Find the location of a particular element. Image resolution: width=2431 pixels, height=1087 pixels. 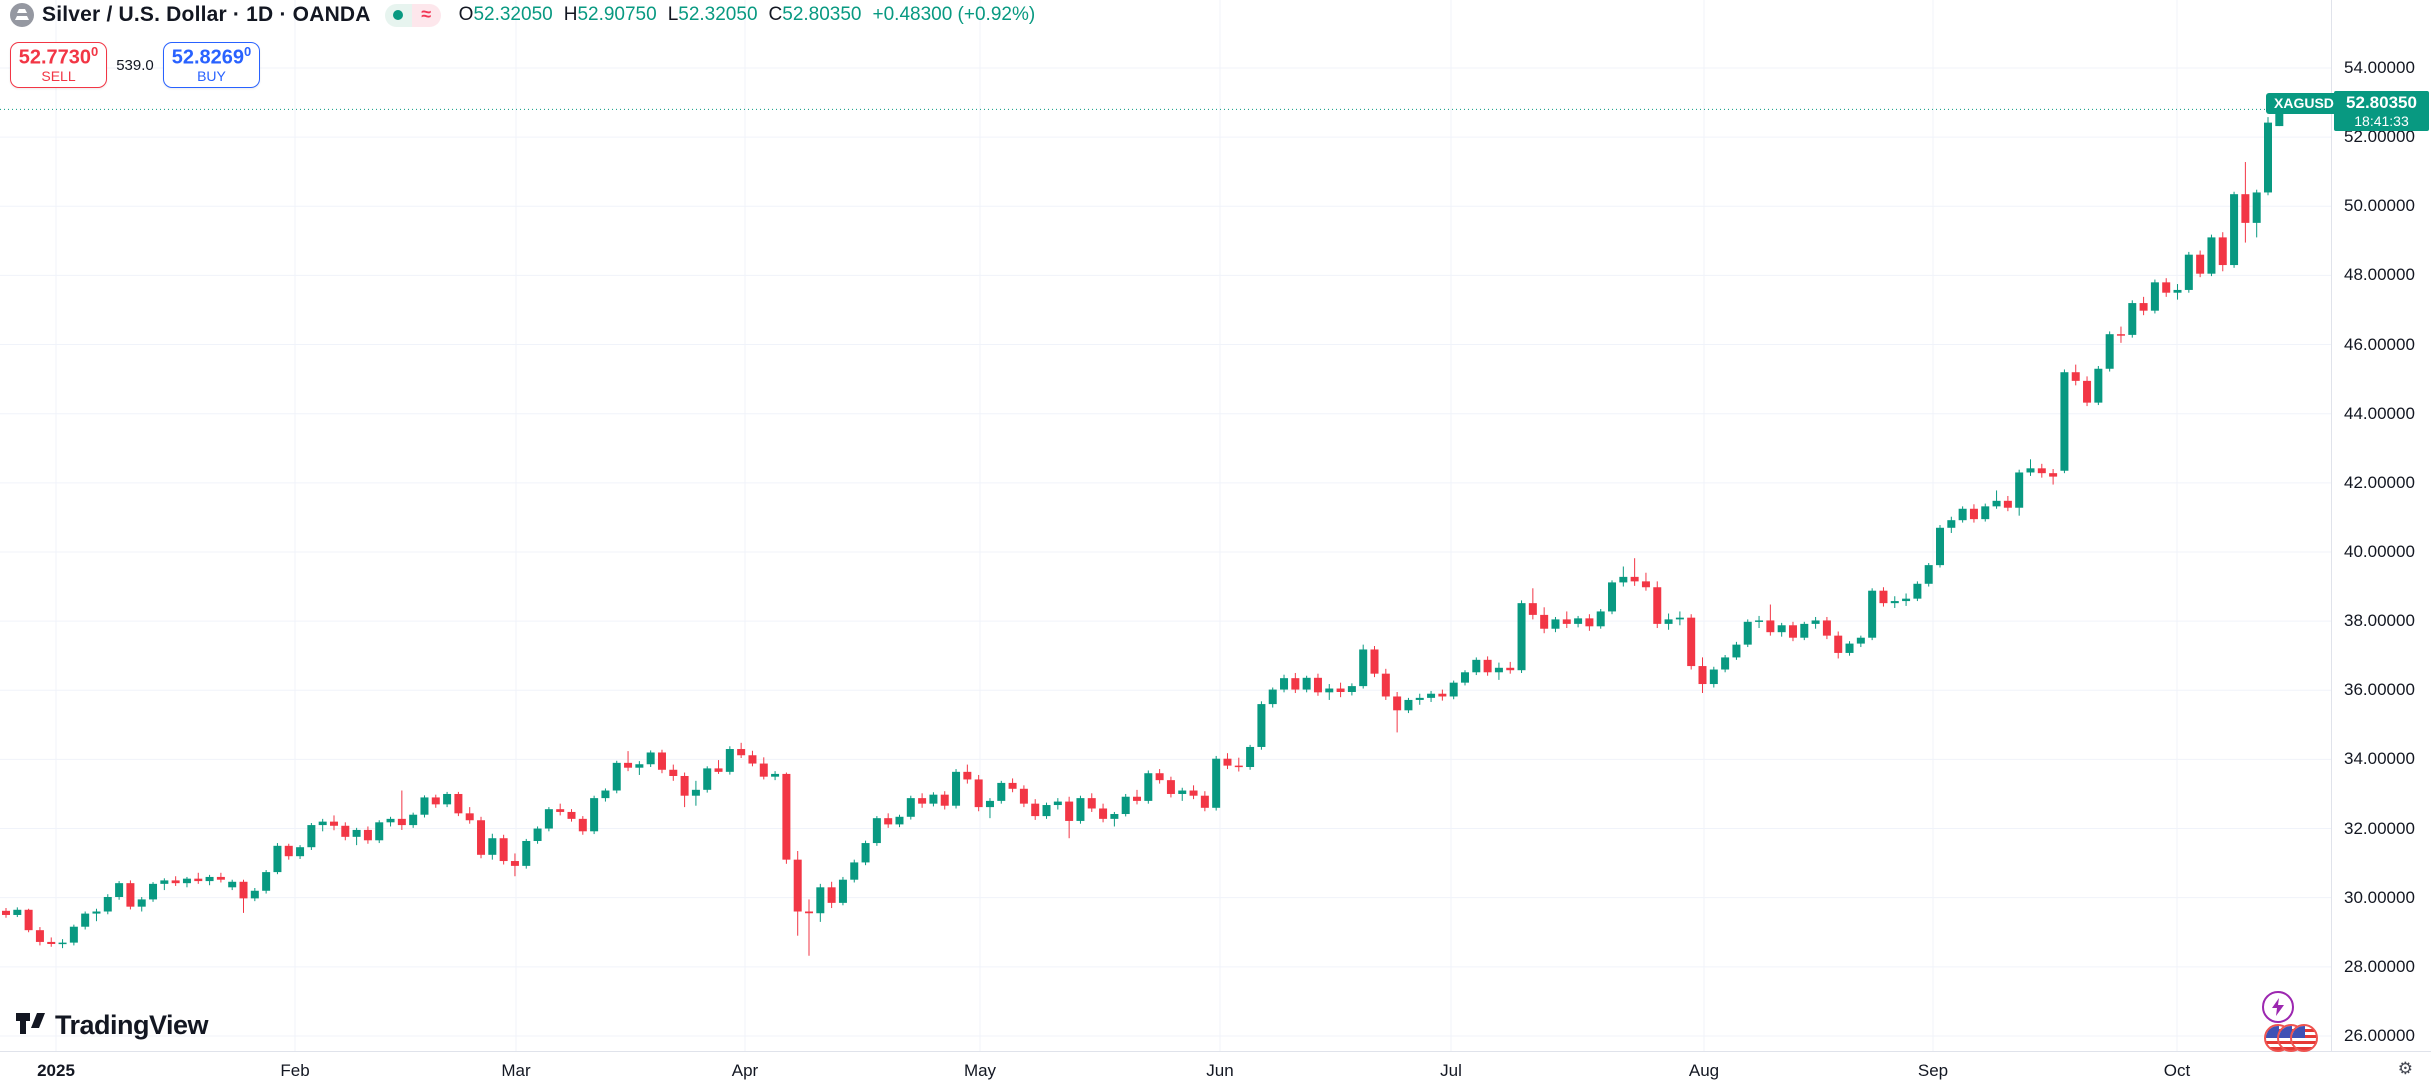

silver-symbol-icon is located at coordinates (22, 15).